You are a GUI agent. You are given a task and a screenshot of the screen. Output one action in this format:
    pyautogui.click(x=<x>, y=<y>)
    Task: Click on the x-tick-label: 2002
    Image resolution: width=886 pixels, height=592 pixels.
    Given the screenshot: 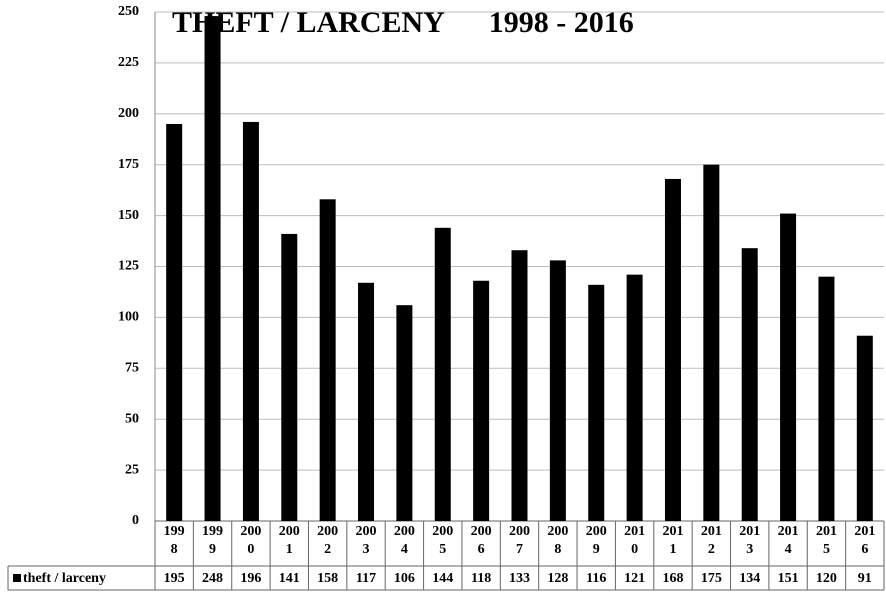 What is the action you would take?
    pyautogui.click(x=328, y=540)
    